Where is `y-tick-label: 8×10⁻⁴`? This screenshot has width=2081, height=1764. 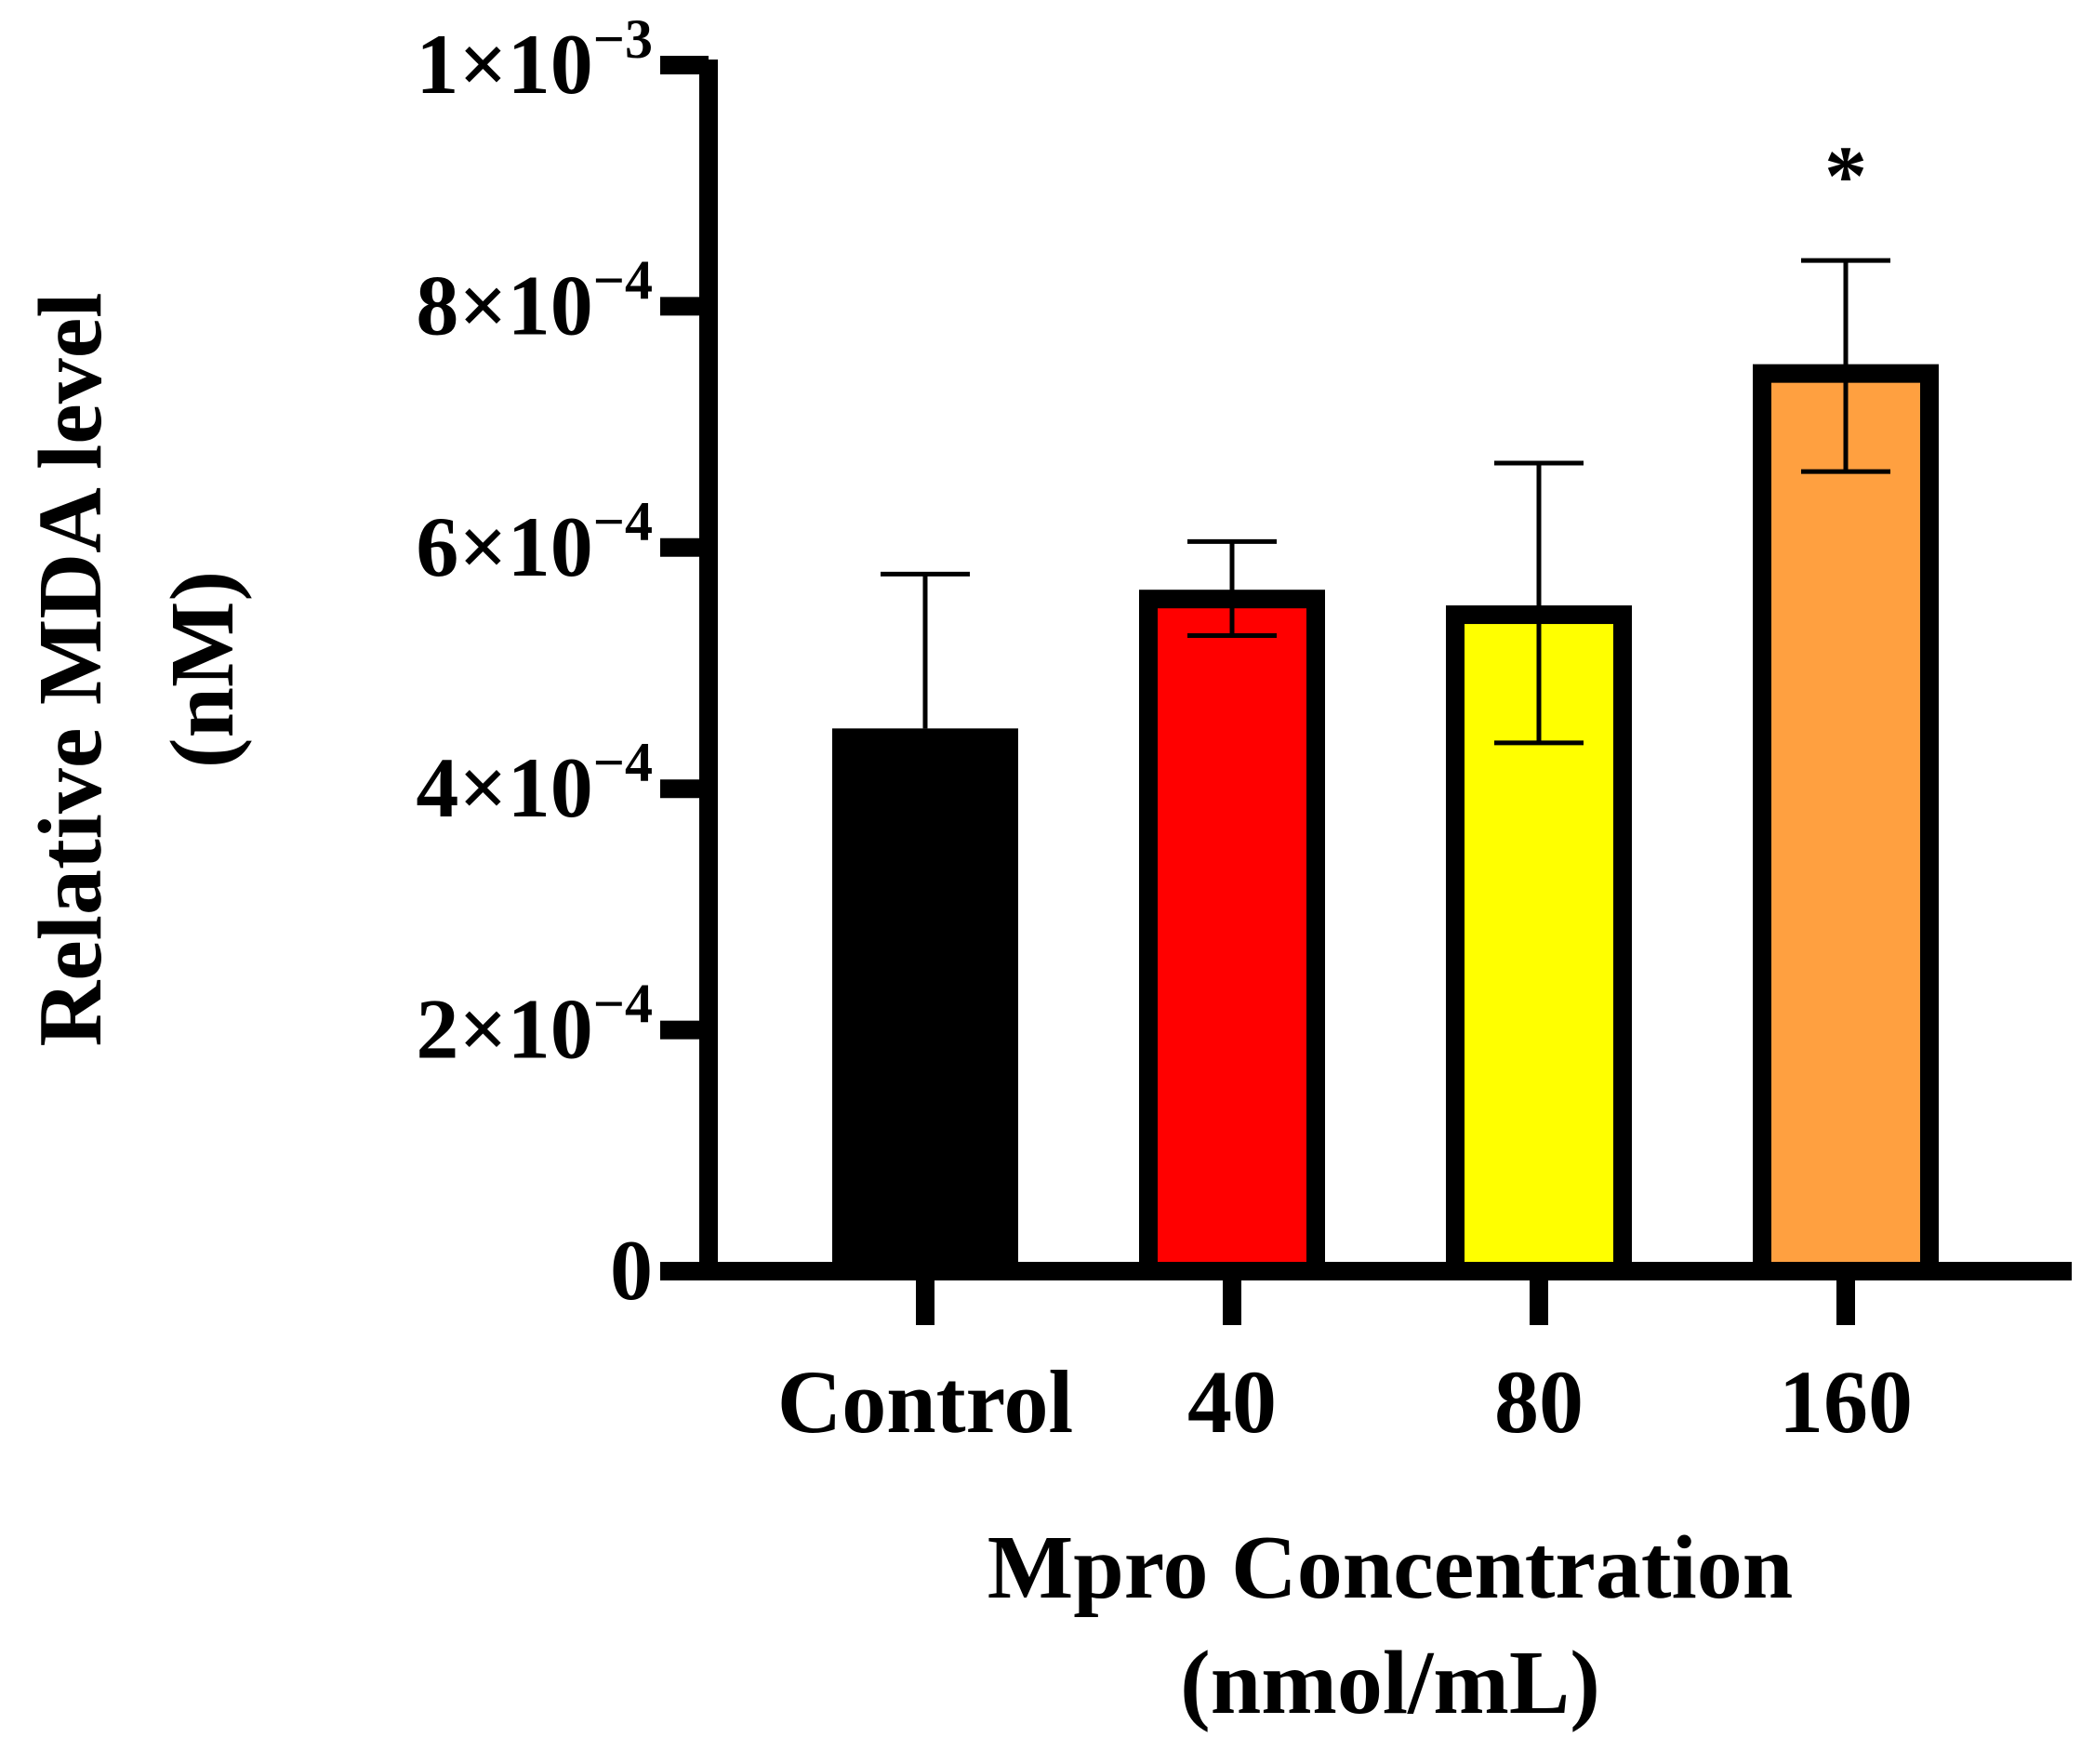 y-tick-label: 8×10⁻⁴ is located at coordinates (534, 300).